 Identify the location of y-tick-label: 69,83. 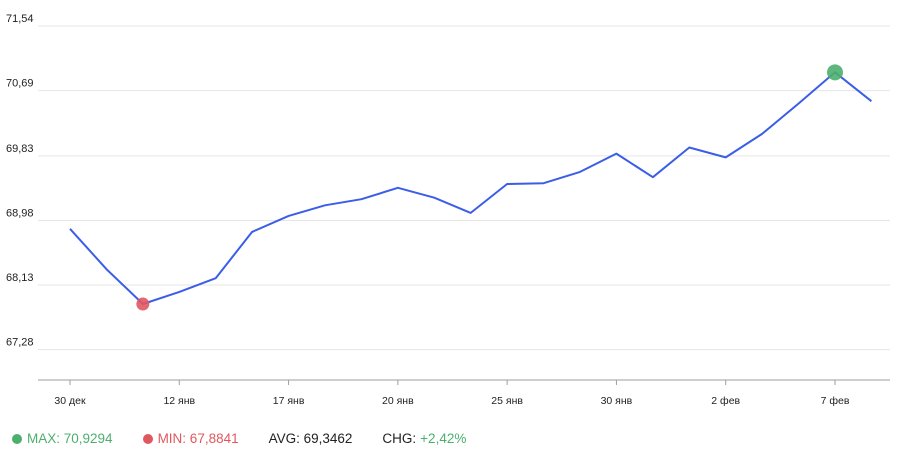
(20, 149).